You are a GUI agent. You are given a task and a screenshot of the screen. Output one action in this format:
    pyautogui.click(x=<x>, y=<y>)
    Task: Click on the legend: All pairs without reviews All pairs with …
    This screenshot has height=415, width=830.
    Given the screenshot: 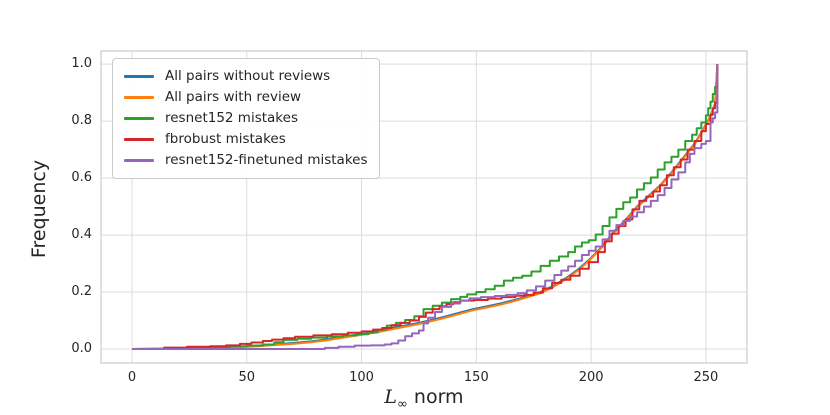 What is the action you would take?
    pyautogui.click(x=246, y=118)
    